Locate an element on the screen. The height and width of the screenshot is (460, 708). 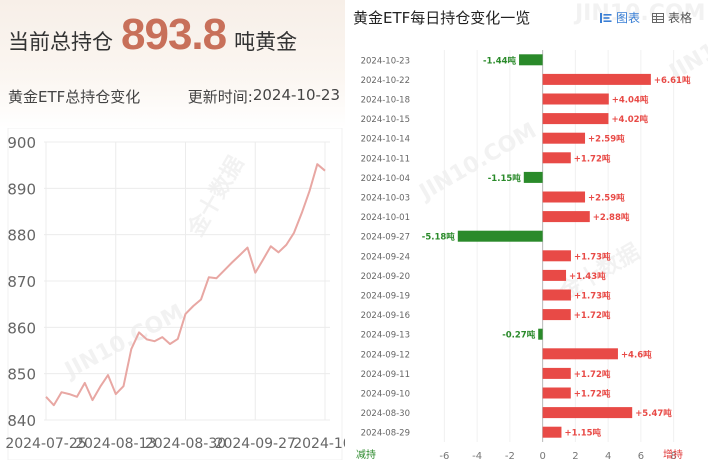
y-tick-label: 850 is located at coordinates (21, 375).